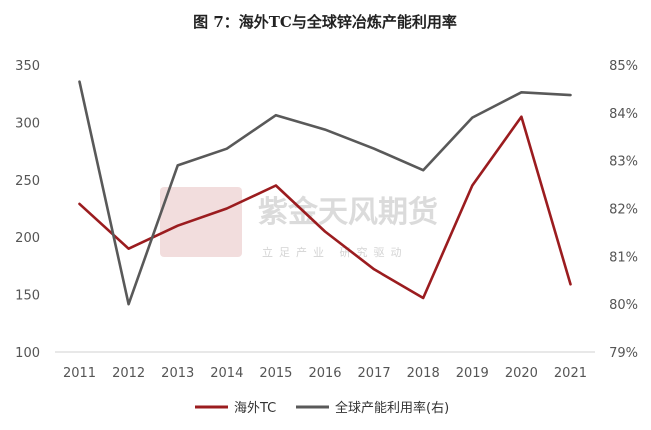  I want to click on x-tick-label: 2015, so click(275, 373).